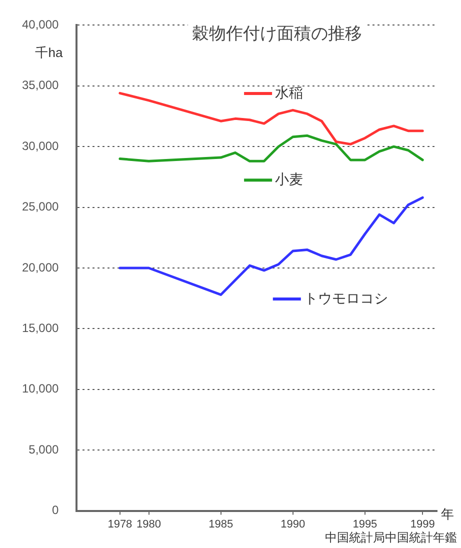 This screenshot has height=548, width=461. Describe the element at coordinates (41, 25) in the screenshot. I see `y-tick-label: 40,000` at that location.